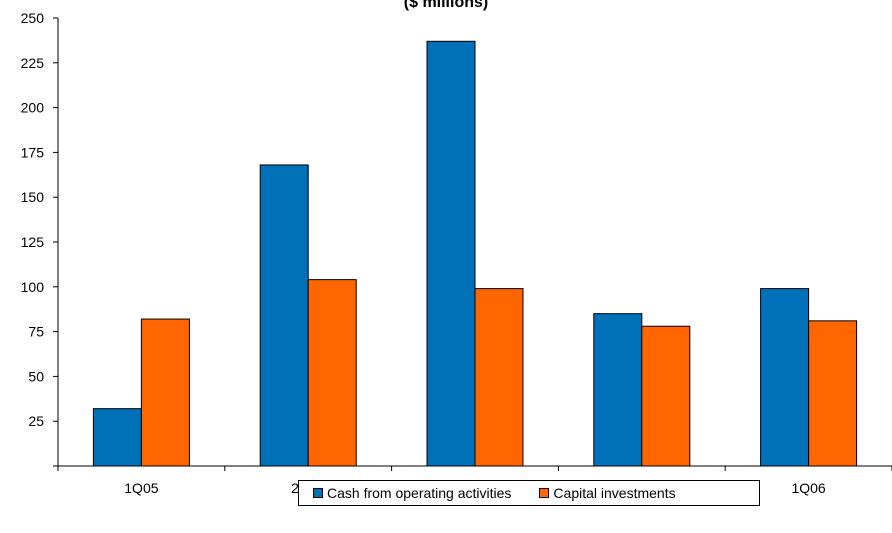  Describe the element at coordinates (33, 63) in the screenshot. I see `y-tick-label: 225` at that location.